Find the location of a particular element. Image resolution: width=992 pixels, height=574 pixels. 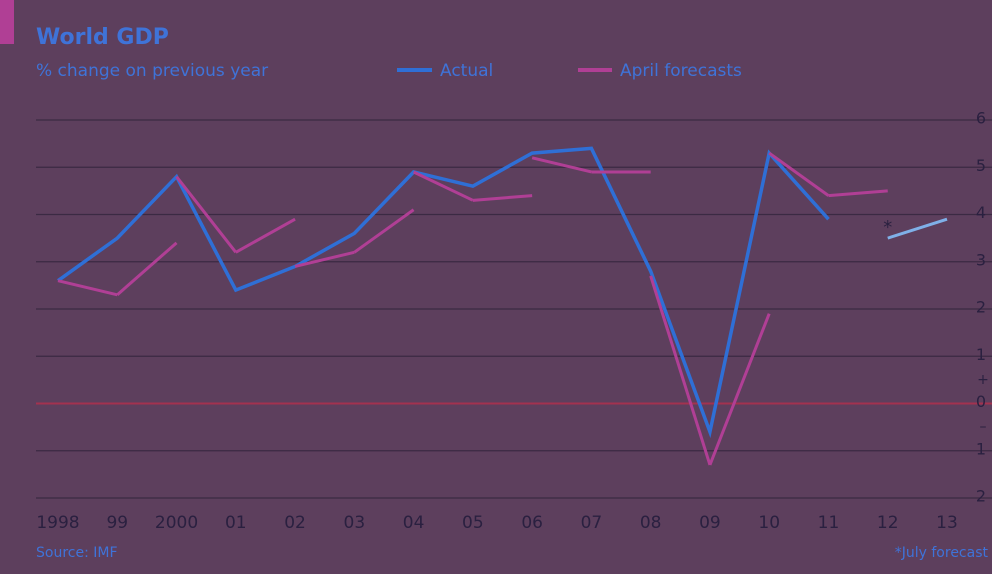

y-tick-label: 6 is located at coordinates (981, 118).